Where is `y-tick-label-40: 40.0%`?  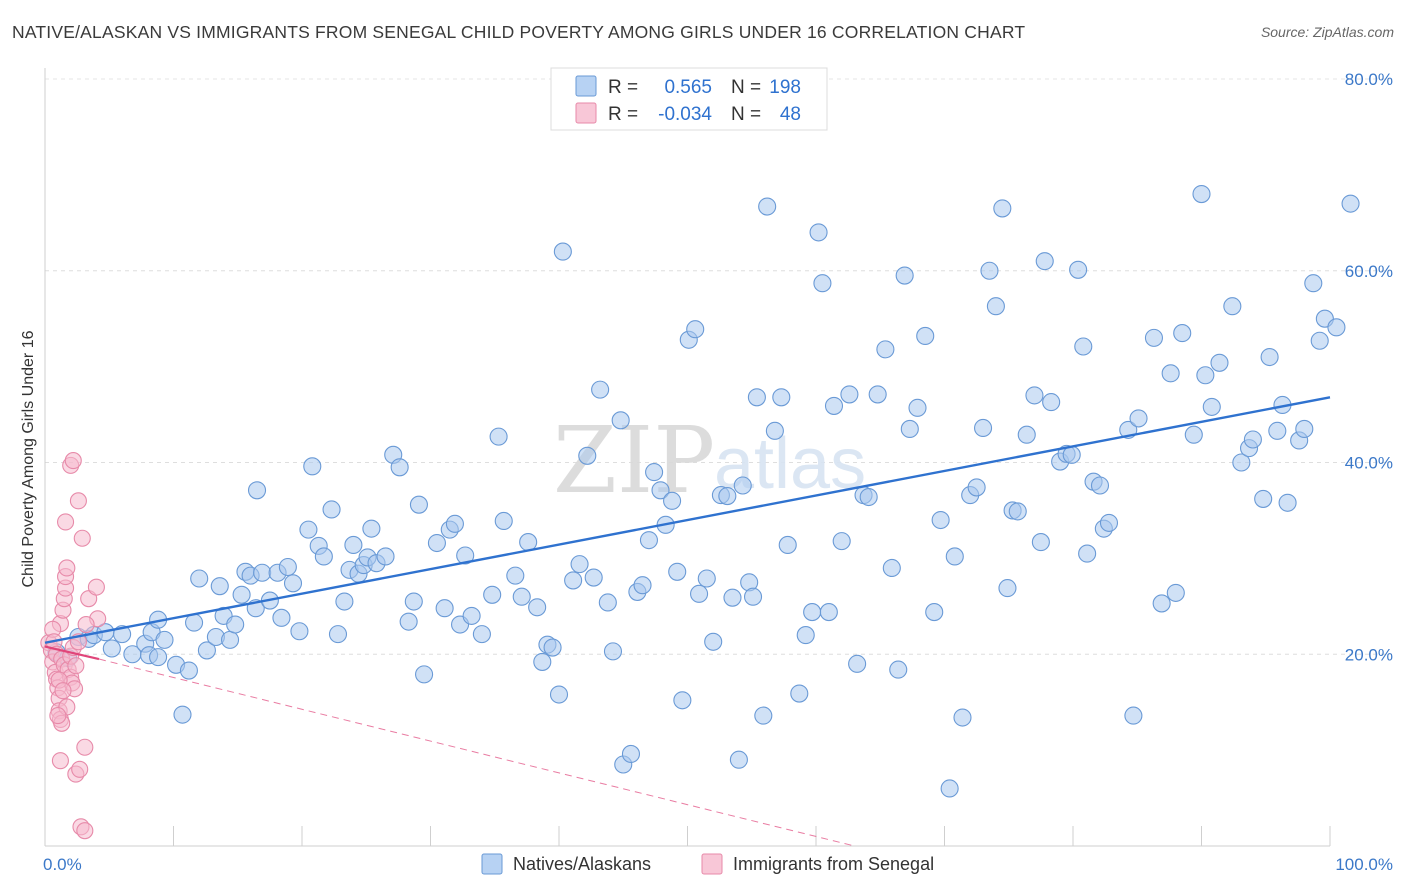
y-tick-label-40: 40.0% is located at coordinates (1369, 463).